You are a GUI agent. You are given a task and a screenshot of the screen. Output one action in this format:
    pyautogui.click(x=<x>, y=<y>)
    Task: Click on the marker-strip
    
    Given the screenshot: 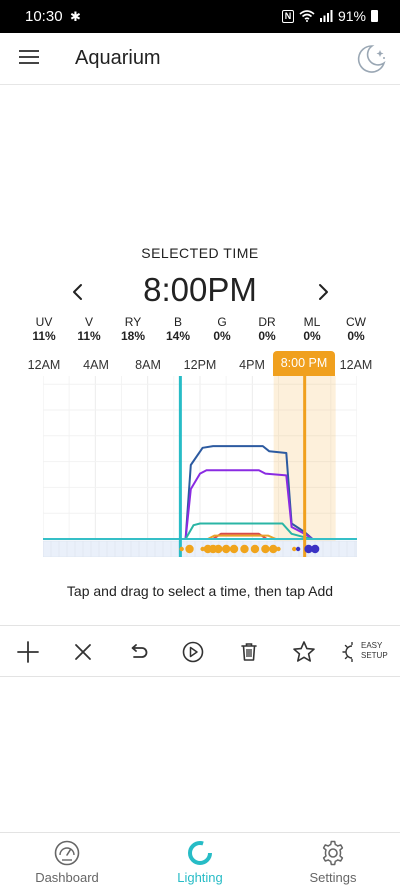 What is the action you would take?
    pyautogui.click(x=200, y=548)
    